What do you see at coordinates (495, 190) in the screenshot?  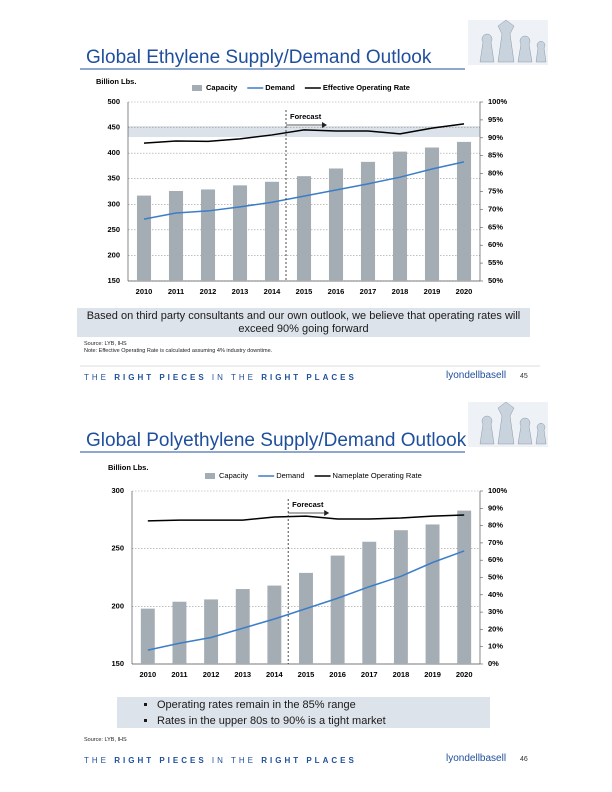 I see `y2-tick-label: 75%` at bounding box center [495, 190].